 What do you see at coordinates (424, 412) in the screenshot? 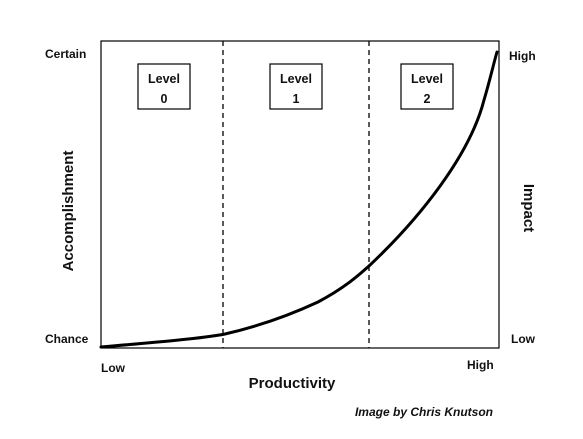
I see `image-credit: Image by Chris Knutson` at bounding box center [424, 412].